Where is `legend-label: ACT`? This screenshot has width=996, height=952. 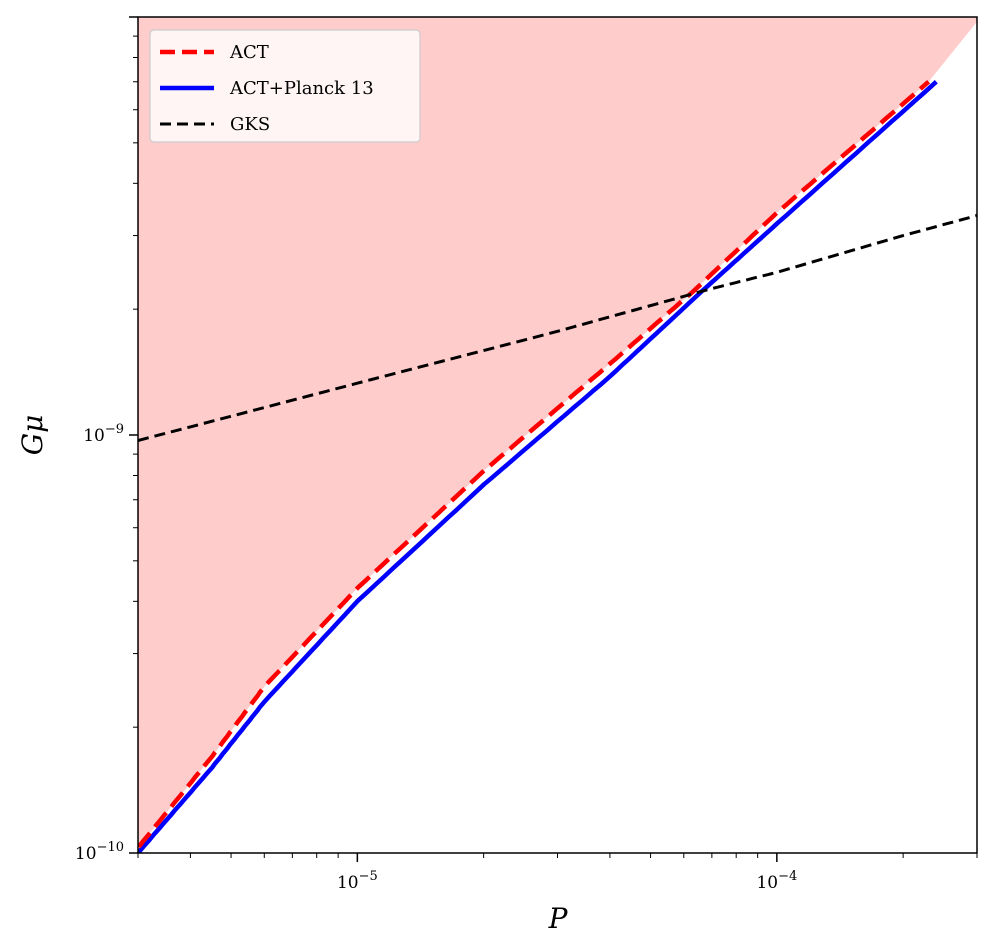
legend-label: ACT is located at coordinates (249, 52).